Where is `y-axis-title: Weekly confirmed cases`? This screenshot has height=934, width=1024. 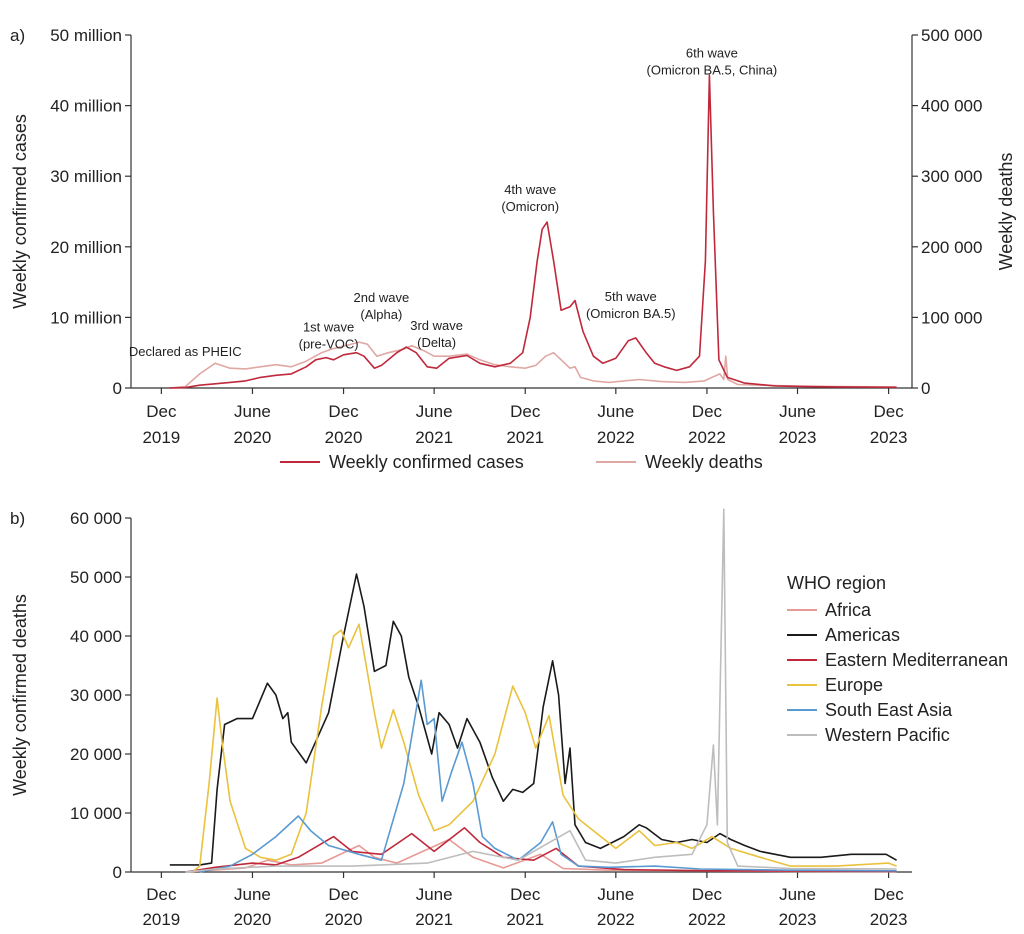
y-axis-title: Weekly confirmed cases is located at coordinates (20, 211).